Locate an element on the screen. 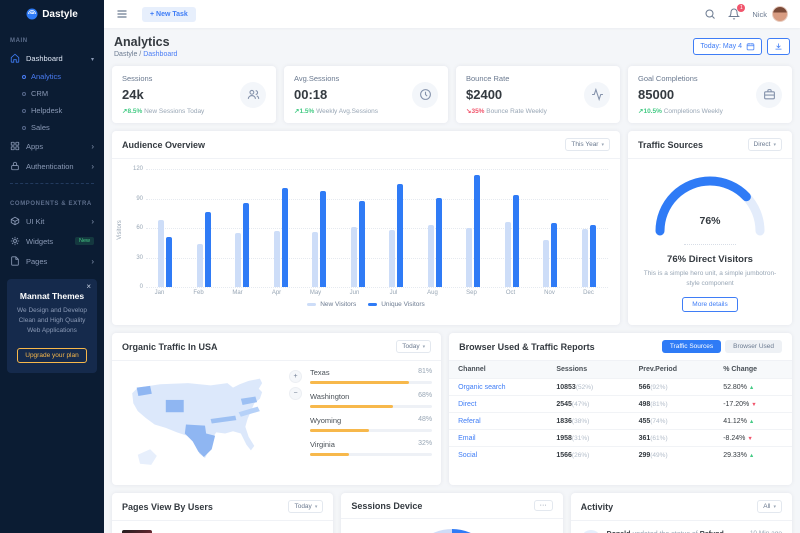 This screenshot has height=533, width=800. state-virginia is located at coordinates (249, 411).